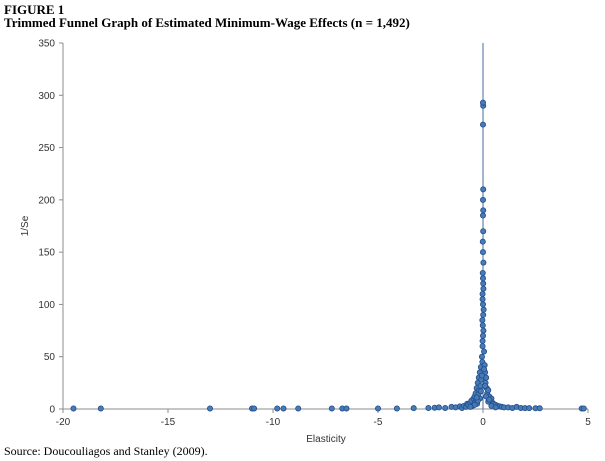  What do you see at coordinates (106, 451) in the screenshot?
I see `figure-source: Source: Doucouliagos and Stanley (2009).` at bounding box center [106, 451].